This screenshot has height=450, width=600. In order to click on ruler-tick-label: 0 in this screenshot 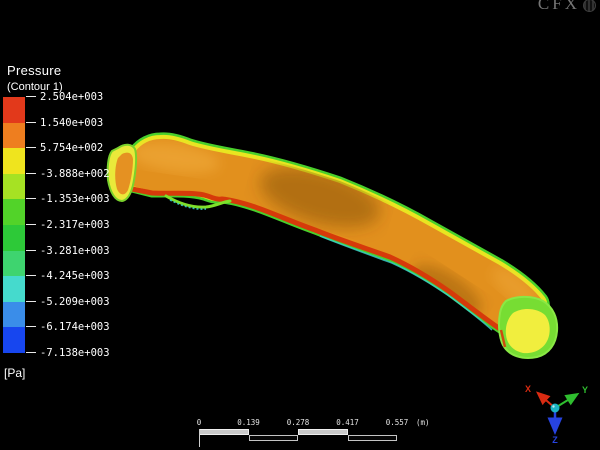, I will do `click(199, 422)`.